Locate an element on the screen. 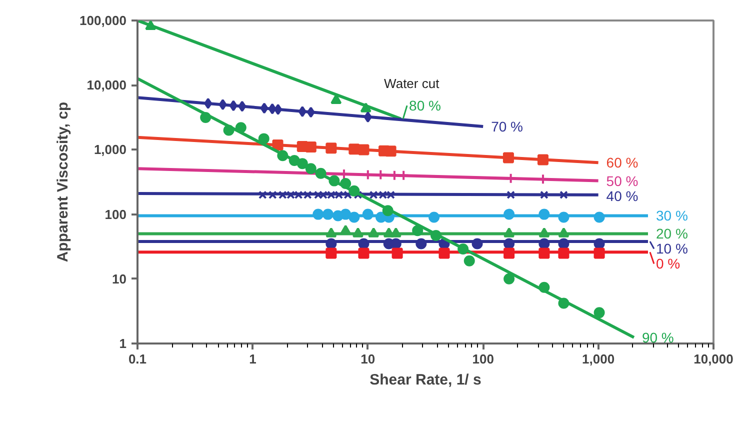  legend-label: 10 % is located at coordinates (672, 248).